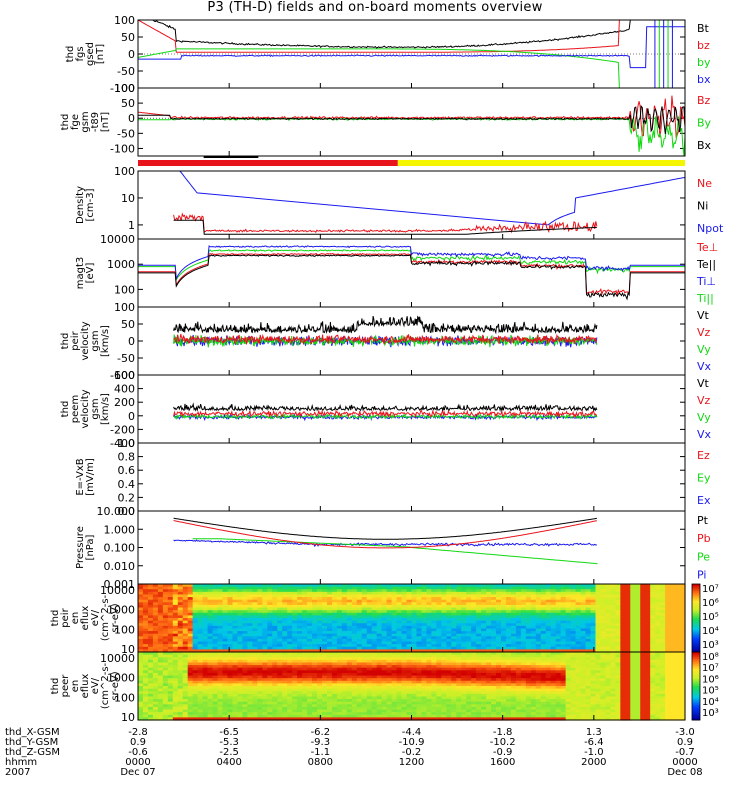  I want to click on ylabel-peir-4: [km/s], so click(105, 341).